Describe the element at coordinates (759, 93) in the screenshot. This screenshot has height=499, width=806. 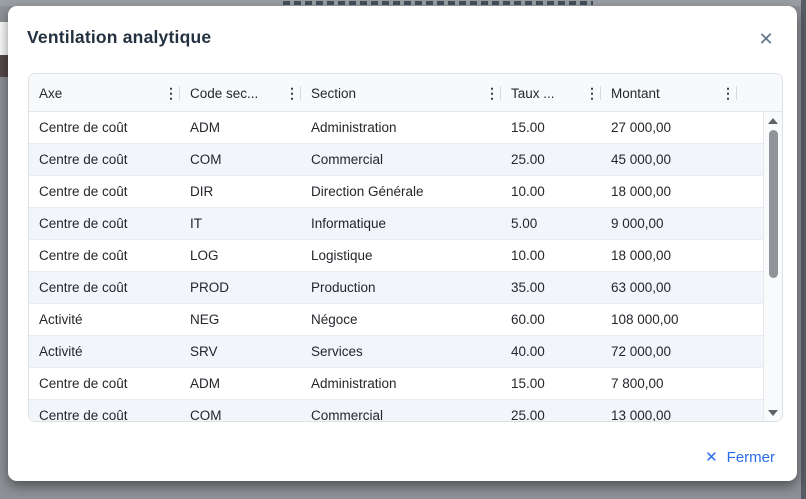
I see `column-header-filler` at that location.